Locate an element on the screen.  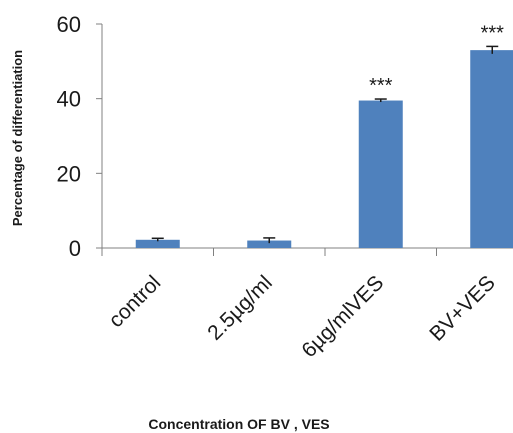
y-tick-label: 20 is located at coordinates (69, 173).